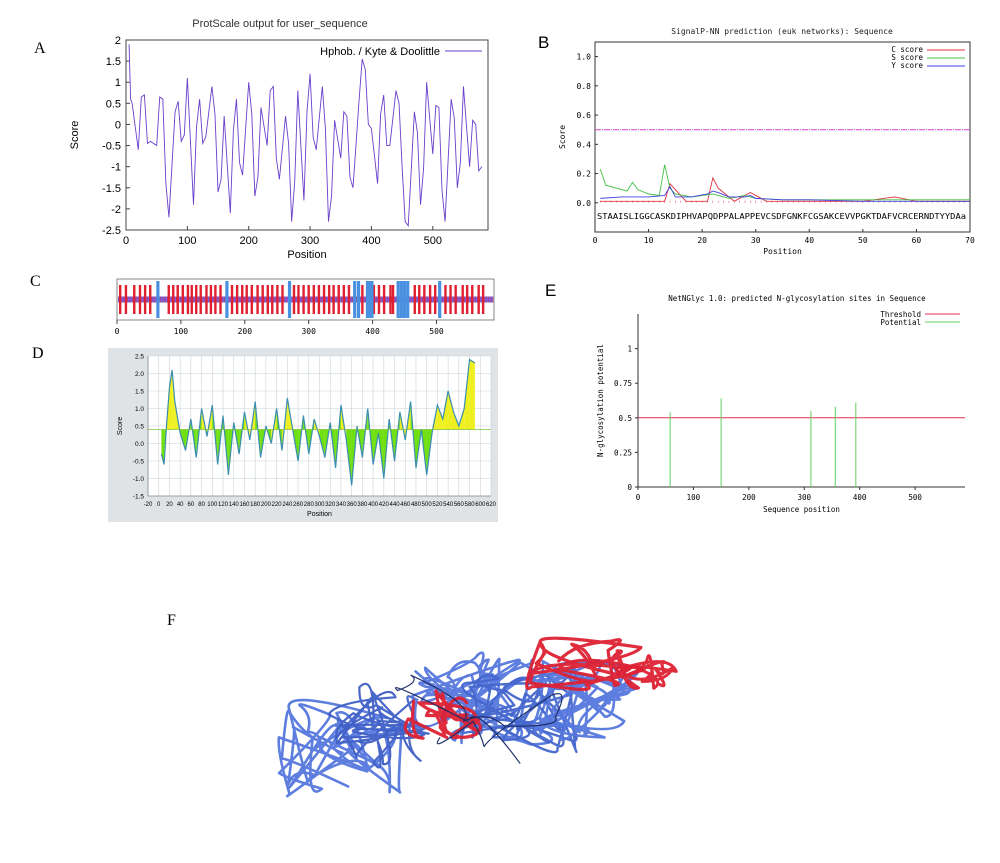  What do you see at coordinates (649, 240) in the screenshot?
I see `chart-b-xtick-label: 10` at bounding box center [649, 240].